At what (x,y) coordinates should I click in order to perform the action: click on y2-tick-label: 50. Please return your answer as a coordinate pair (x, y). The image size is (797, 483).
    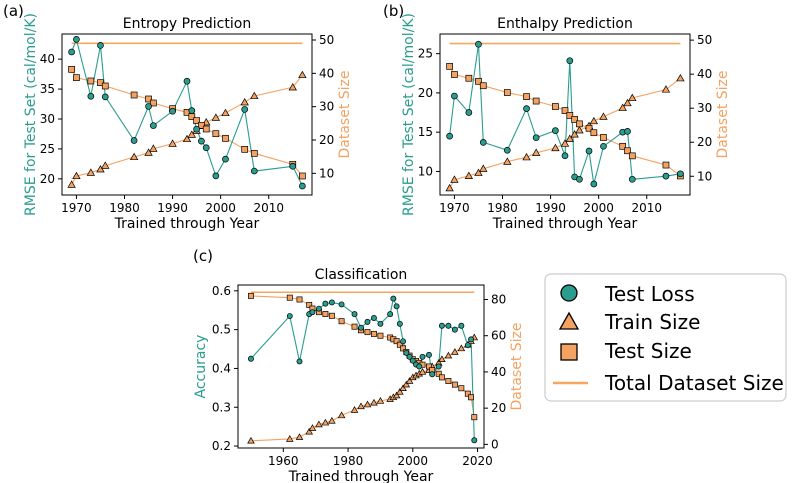
    Looking at the image, I should click on (326, 40).